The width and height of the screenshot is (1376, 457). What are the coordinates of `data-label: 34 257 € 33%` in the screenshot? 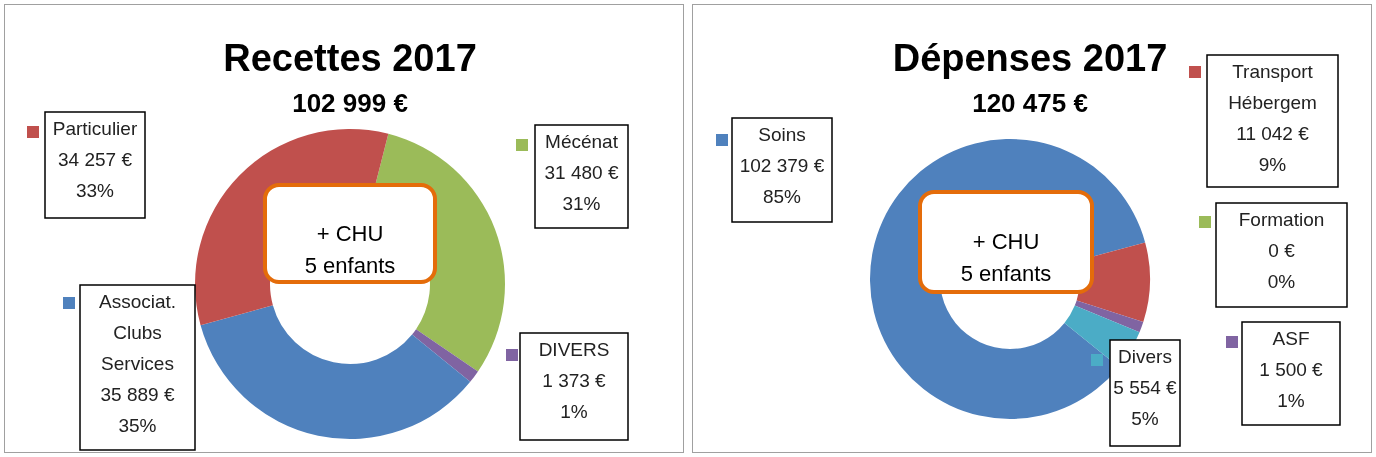 It's located at (95, 175).